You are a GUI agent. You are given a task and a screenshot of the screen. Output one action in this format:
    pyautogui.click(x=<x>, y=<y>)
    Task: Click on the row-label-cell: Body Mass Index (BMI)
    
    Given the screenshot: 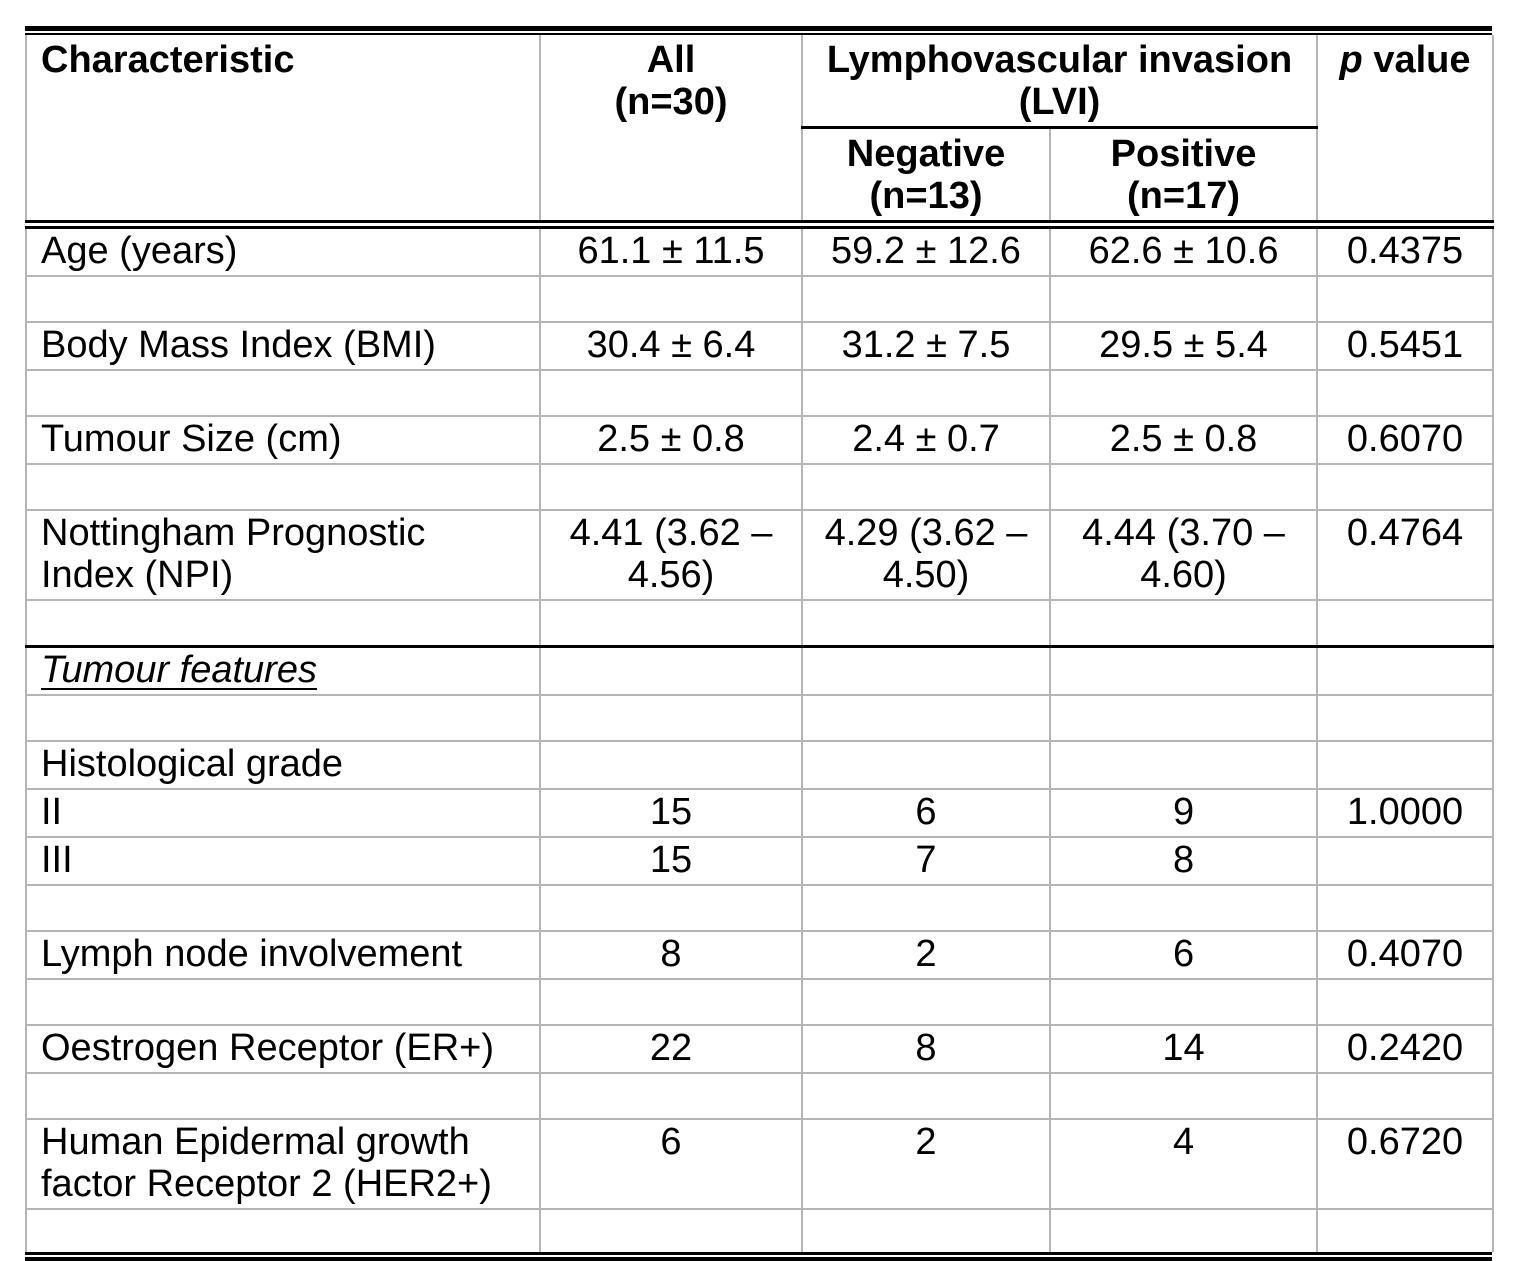 What is the action you would take?
    pyautogui.click(x=283, y=346)
    